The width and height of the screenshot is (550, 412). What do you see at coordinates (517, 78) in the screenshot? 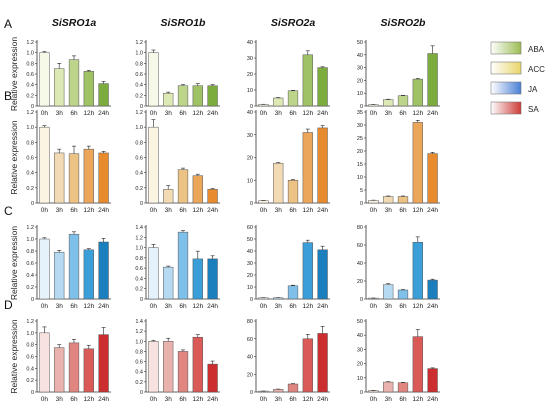
I see `legend: ABA ACC JA SA` at bounding box center [517, 78].